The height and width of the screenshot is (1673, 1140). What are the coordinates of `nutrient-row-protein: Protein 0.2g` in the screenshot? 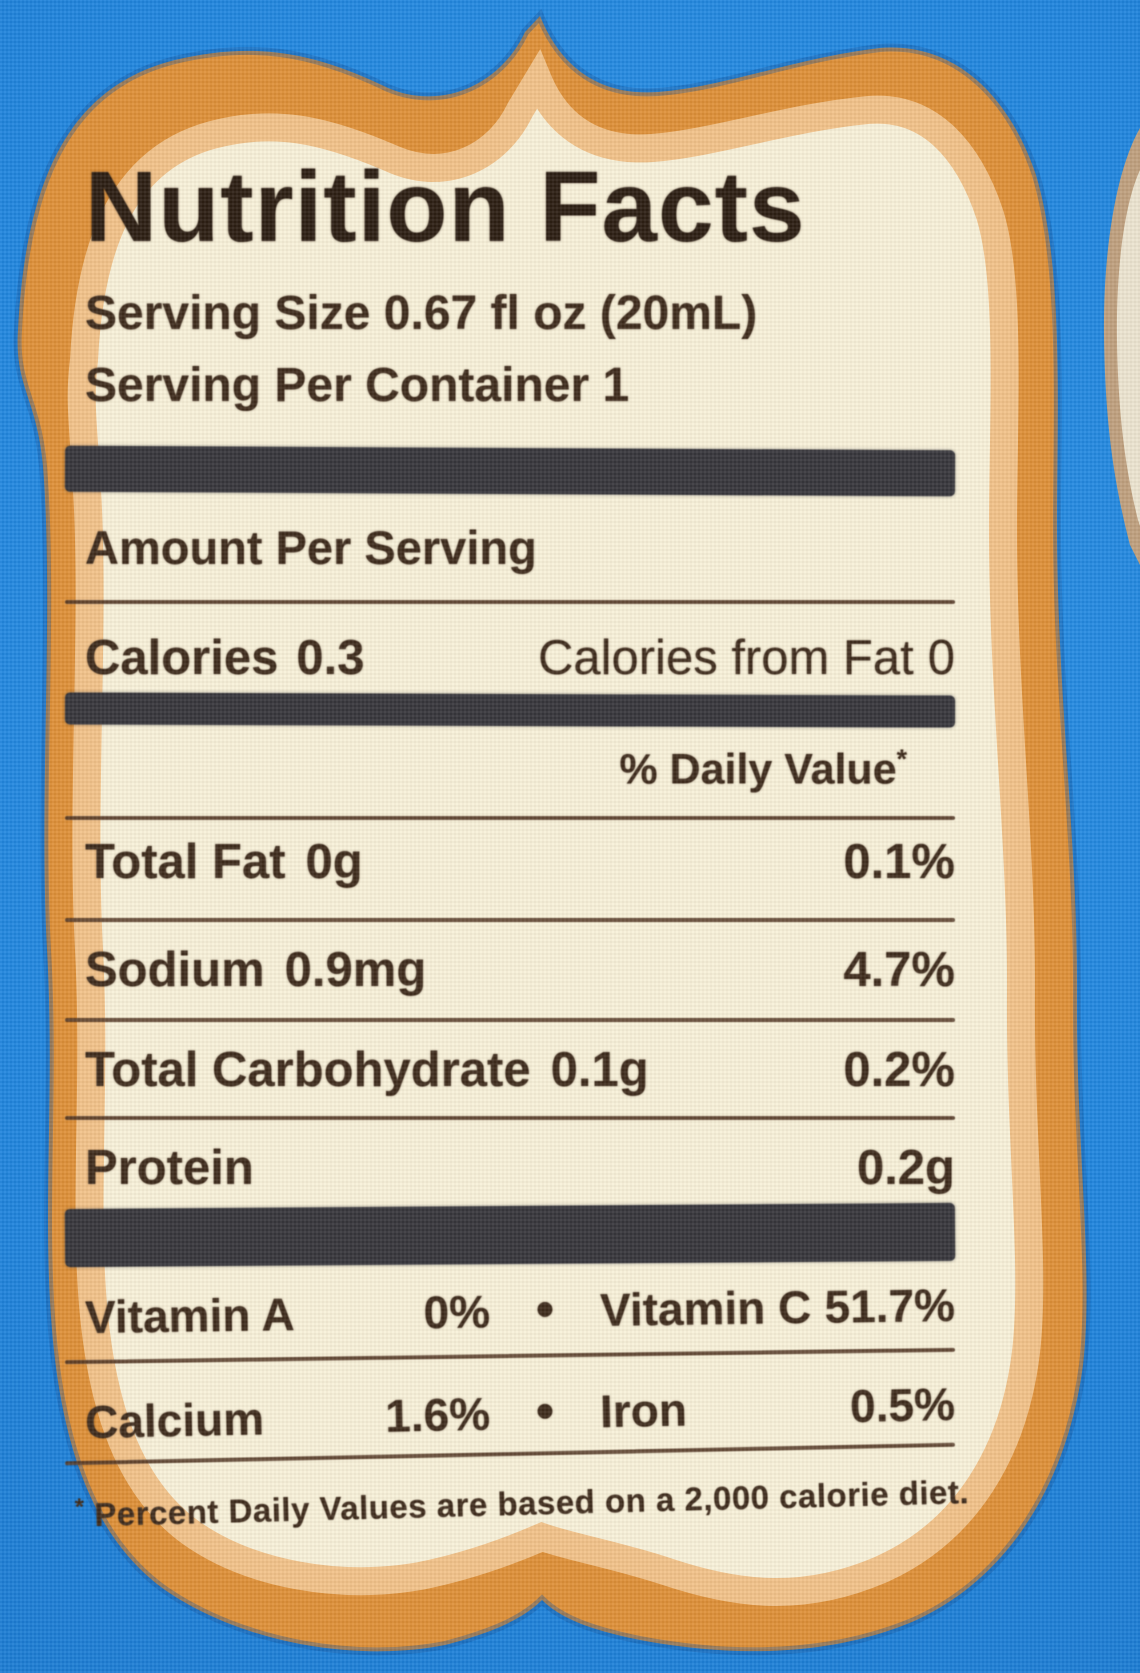 It's located at (520, 1168).